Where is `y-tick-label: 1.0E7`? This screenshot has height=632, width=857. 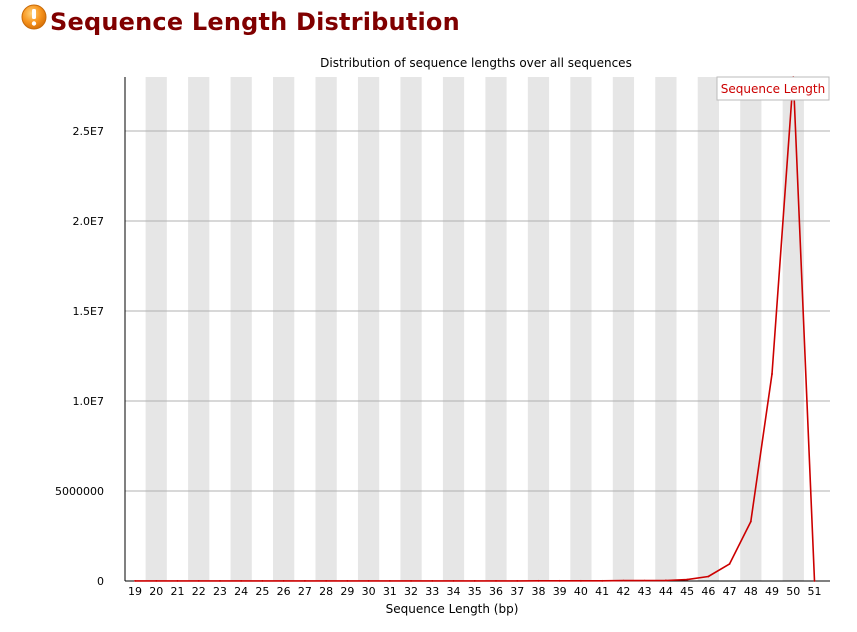 y-tick-label: 1.0E7 is located at coordinates (88, 401).